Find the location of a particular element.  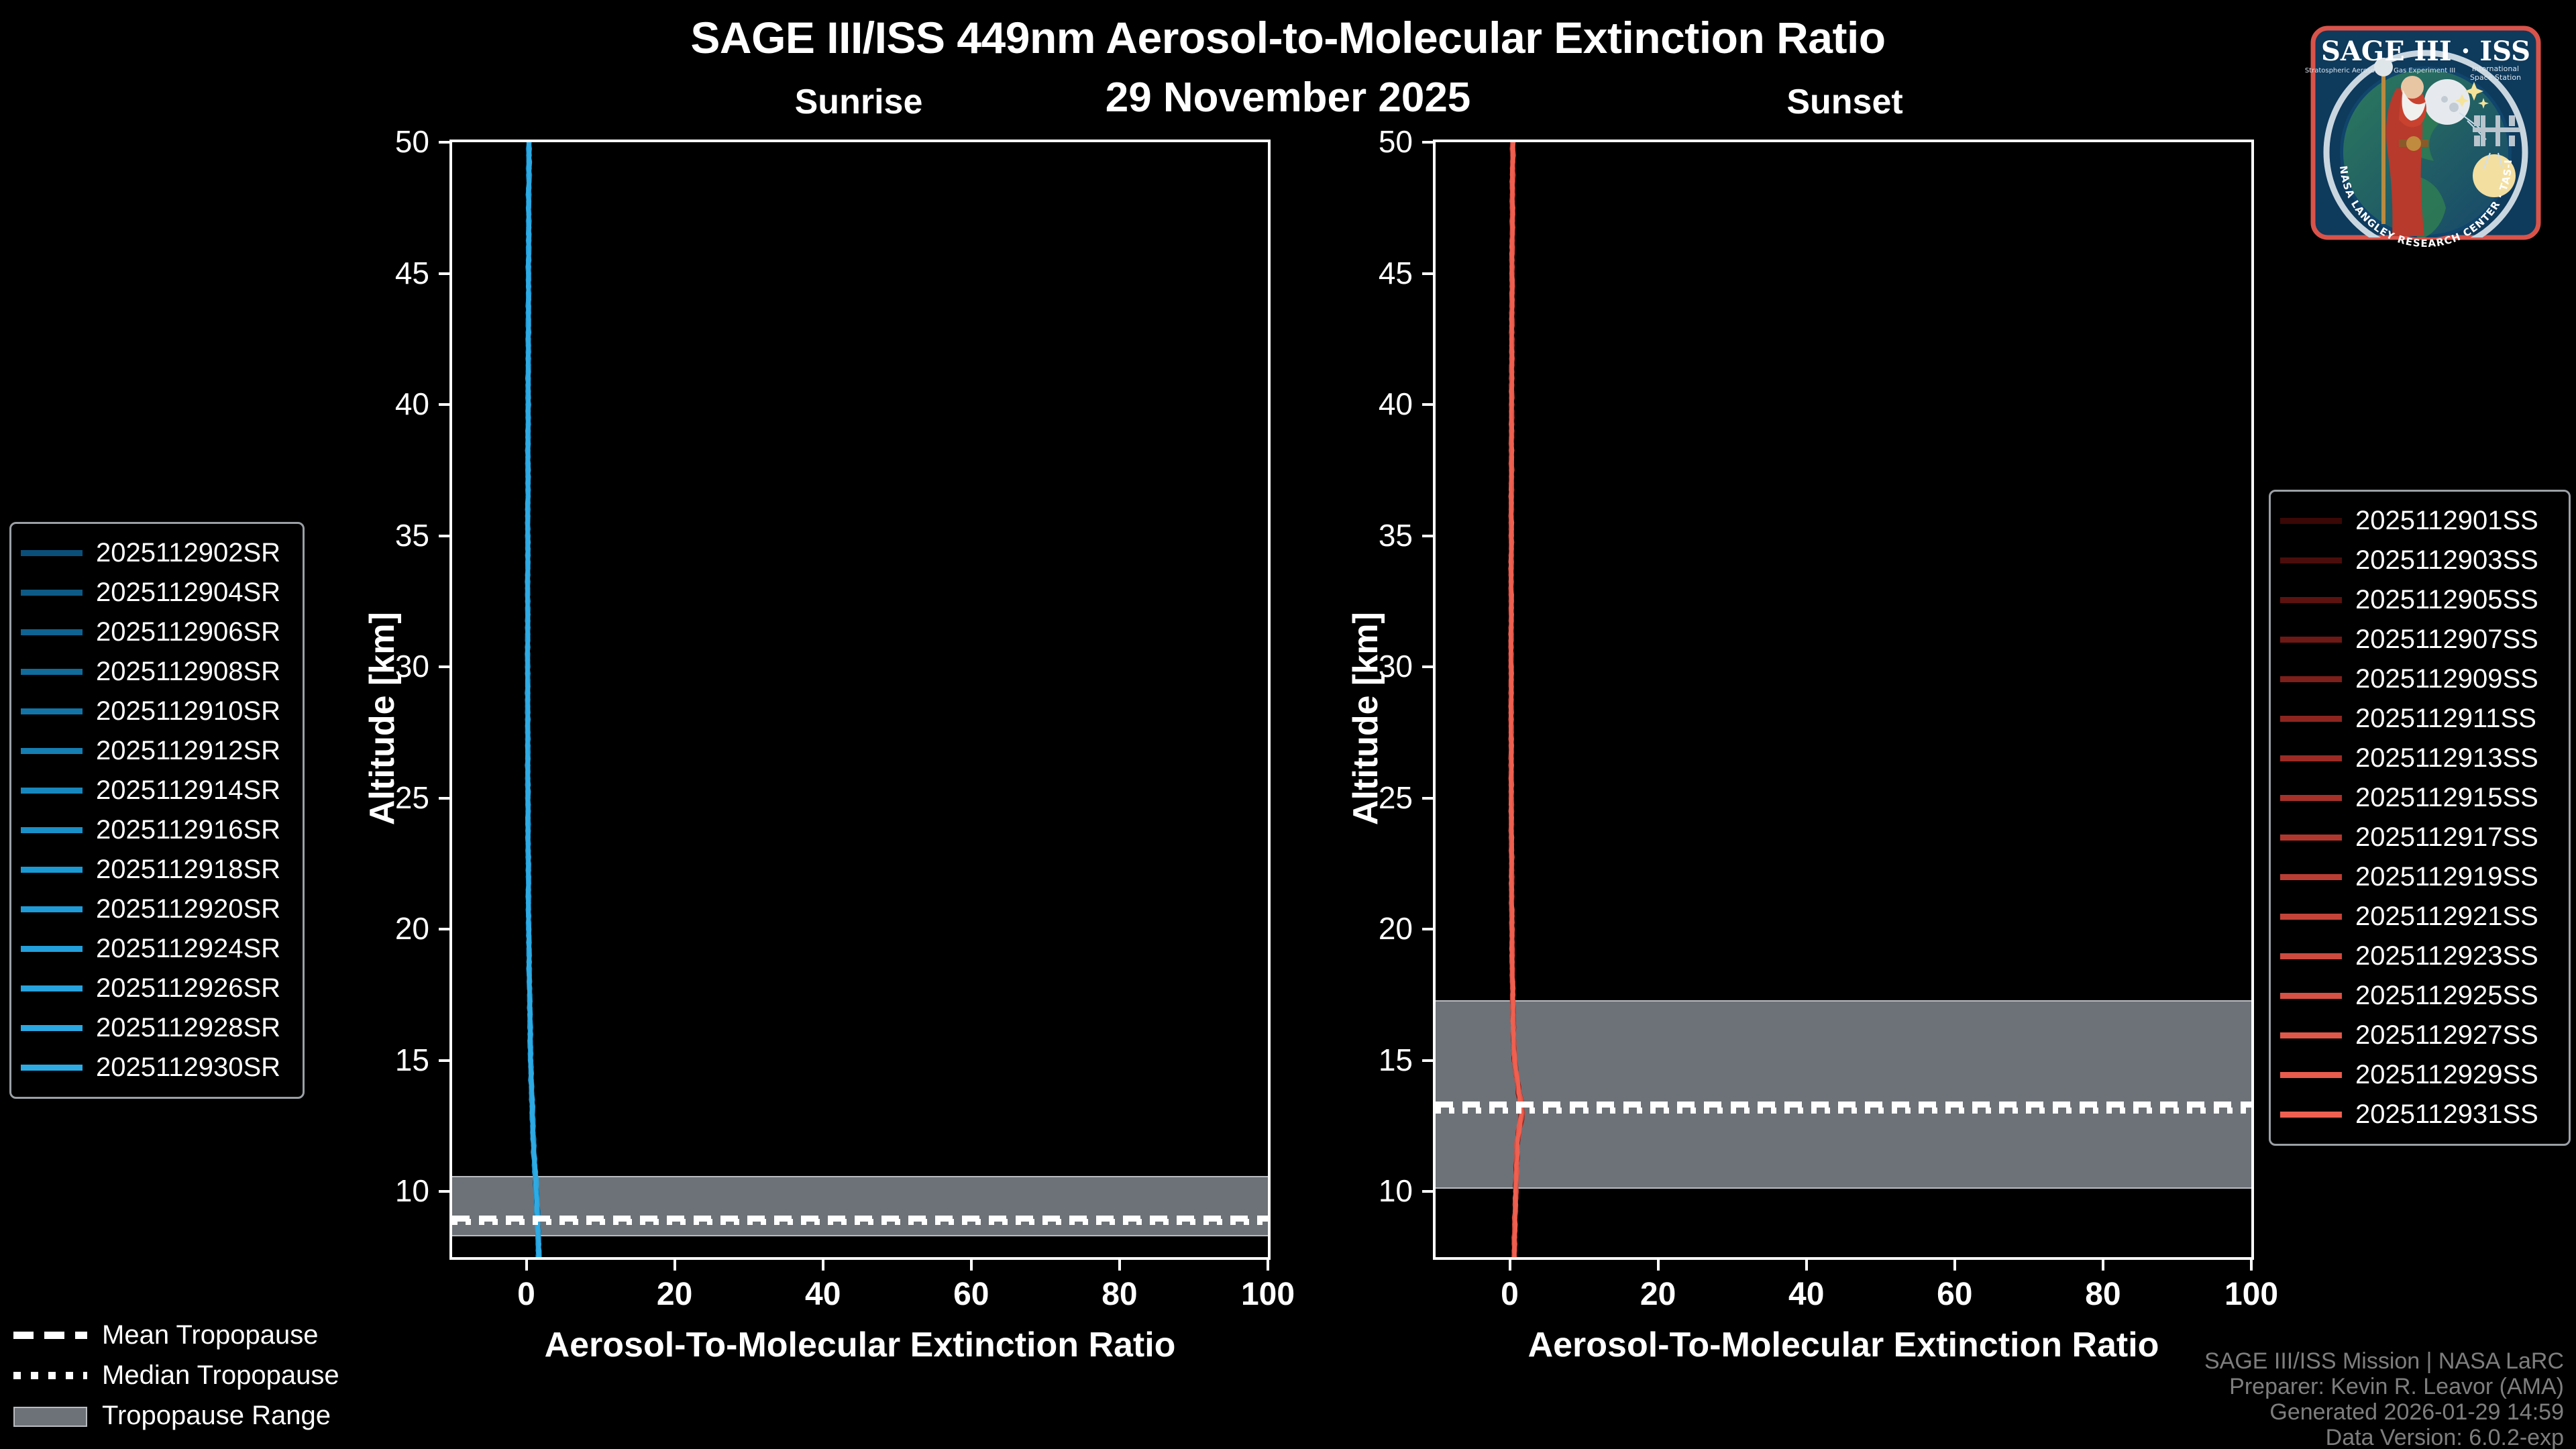

tropopause-legend-label: Tropopause Range is located at coordinates (216, 1415).